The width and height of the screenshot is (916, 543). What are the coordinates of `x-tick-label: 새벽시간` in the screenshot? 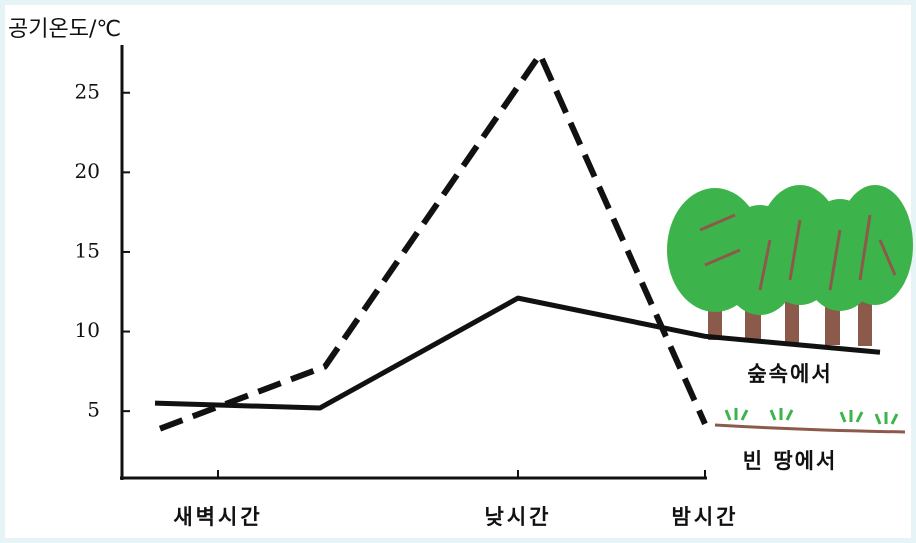 It's located at (217, 517).